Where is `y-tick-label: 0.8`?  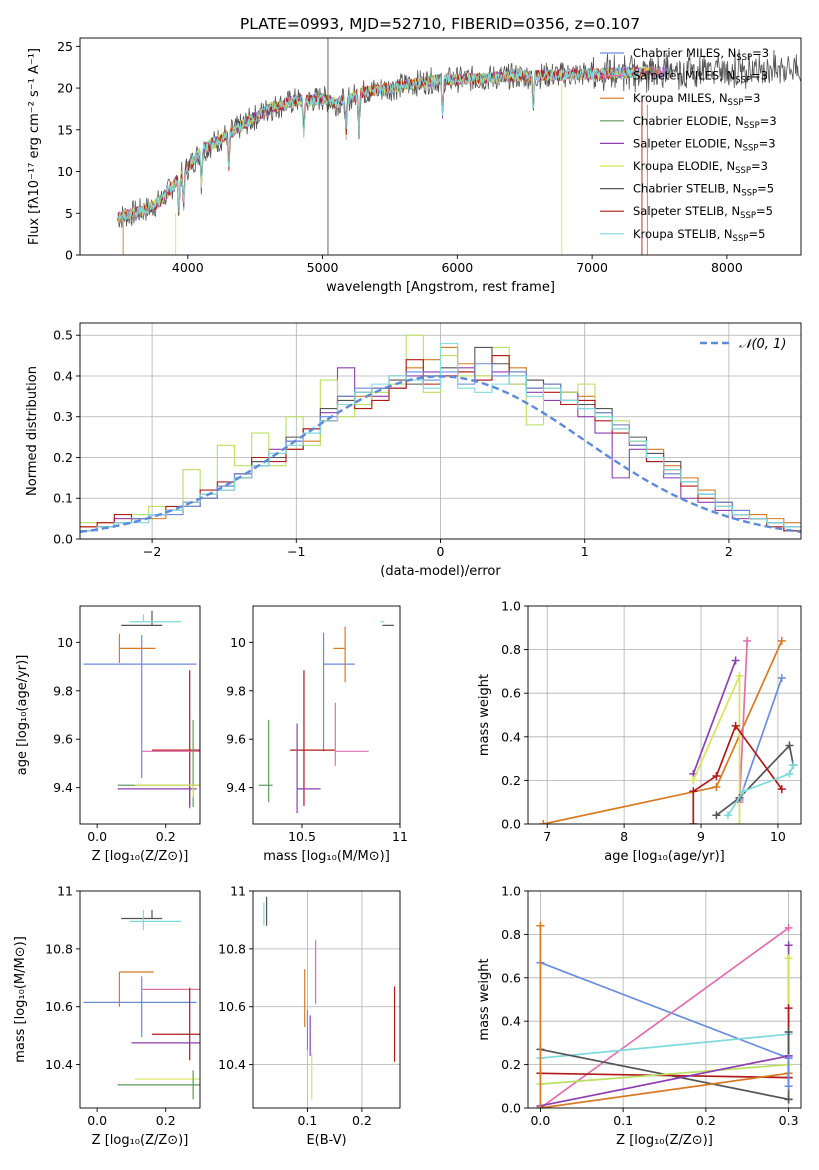
y-tick-label: 0.8 is located at coordinates (511, 934).